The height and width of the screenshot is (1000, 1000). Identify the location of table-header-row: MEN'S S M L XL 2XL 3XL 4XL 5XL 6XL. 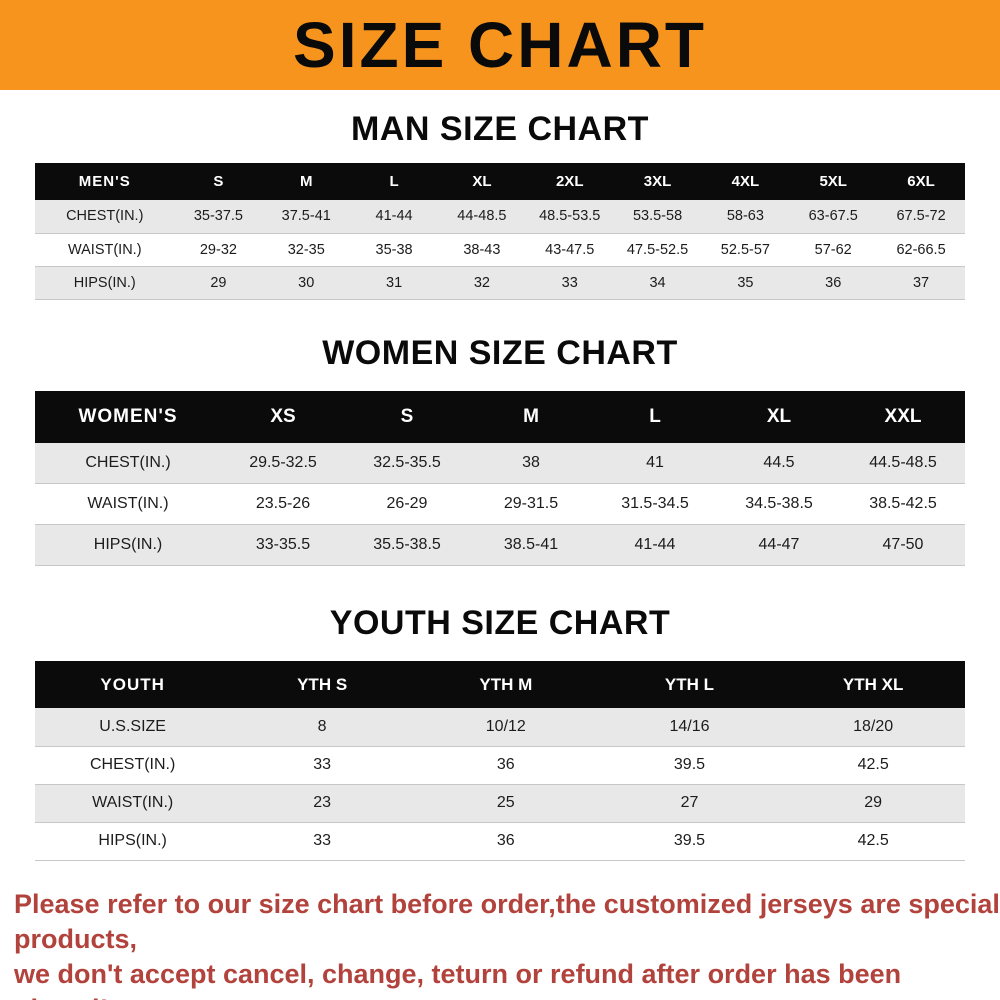
(500, 181).